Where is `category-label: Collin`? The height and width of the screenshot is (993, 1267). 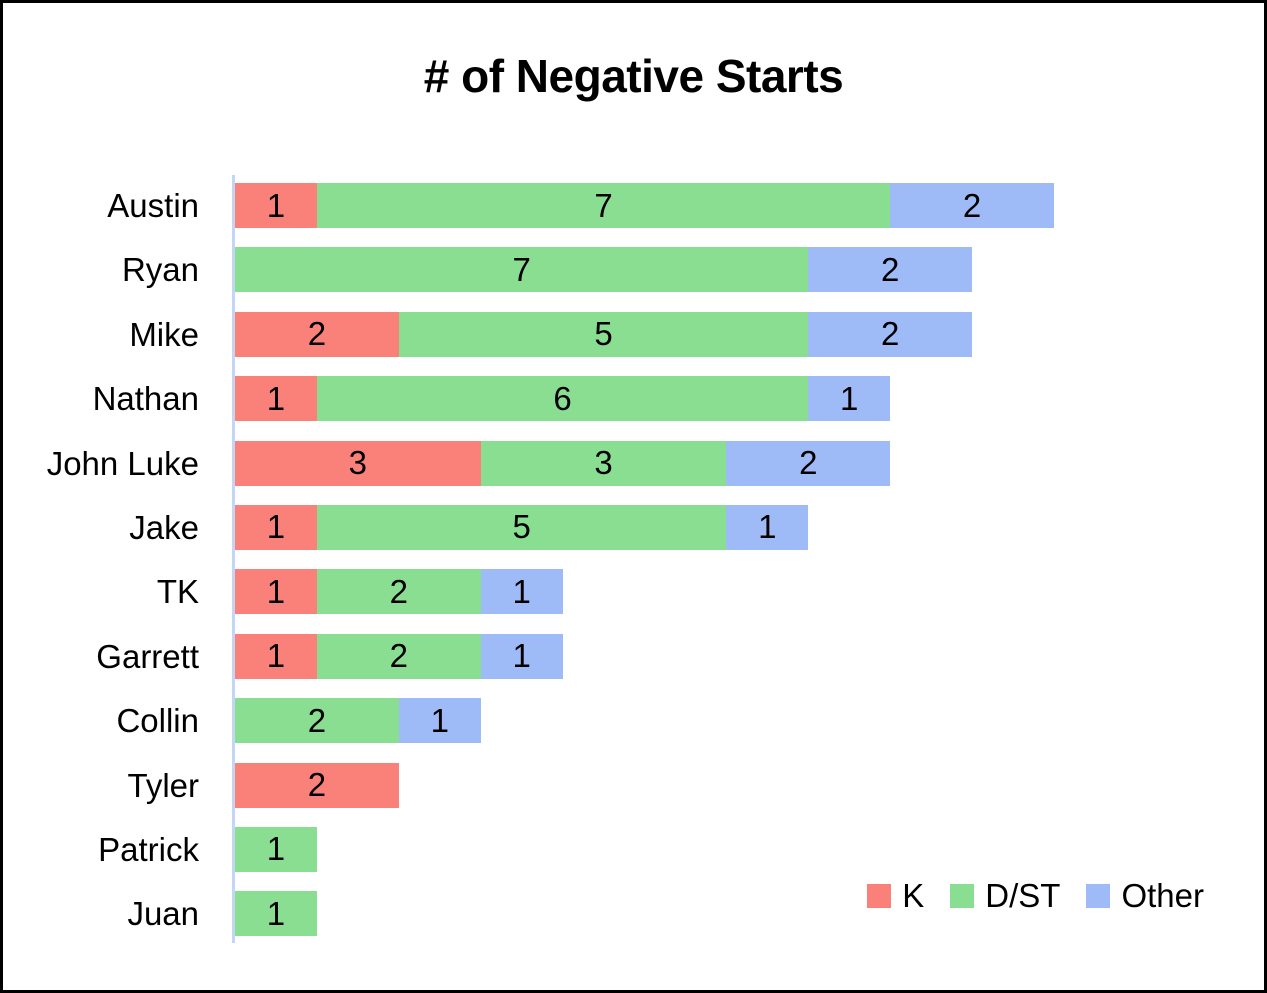 category-label: Collin is located at coordinates (157, 721).